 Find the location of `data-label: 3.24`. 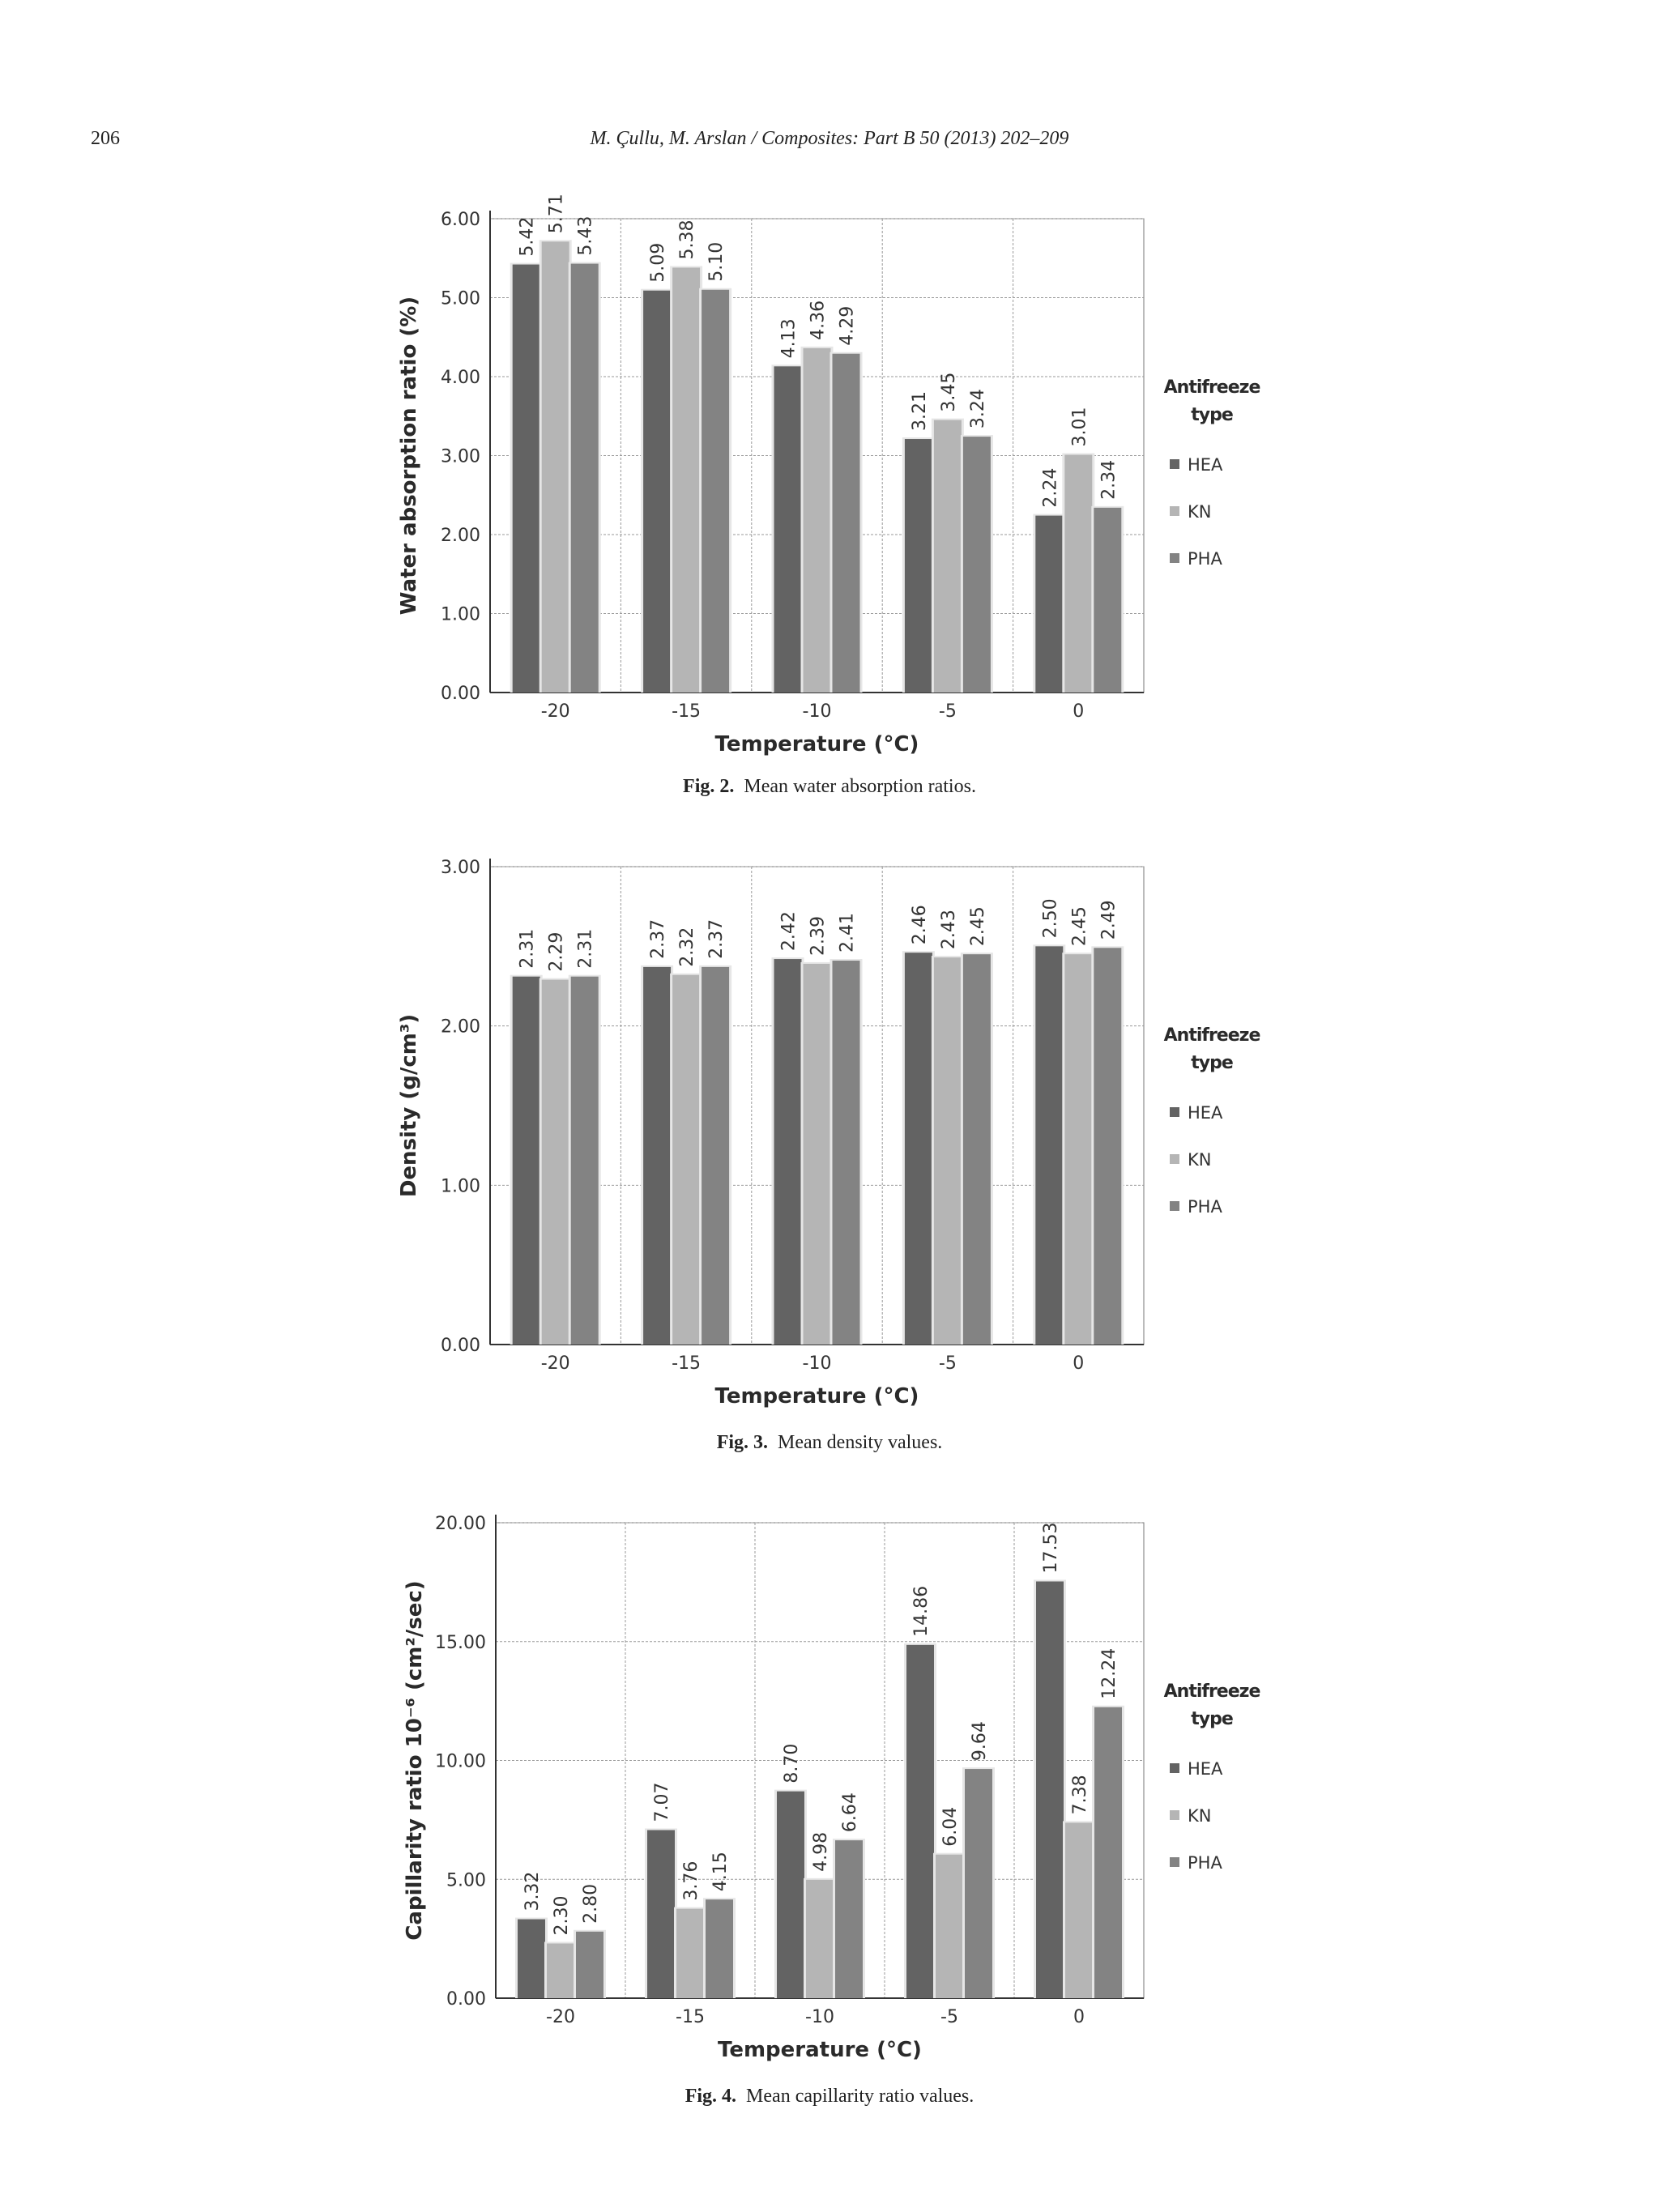

data-label: 3.24 is located at coordinates (978, 408).